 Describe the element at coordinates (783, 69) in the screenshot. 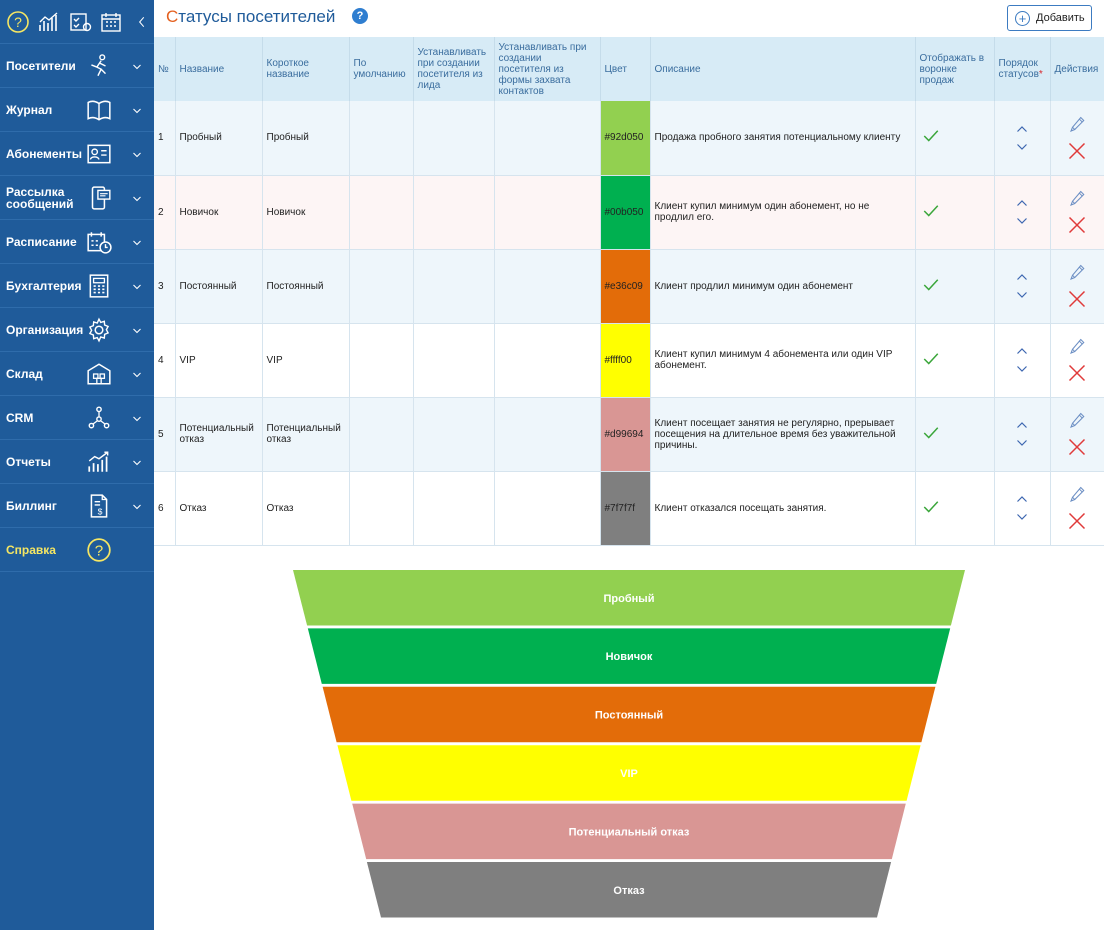

I see `column-header: Описание` at that location.